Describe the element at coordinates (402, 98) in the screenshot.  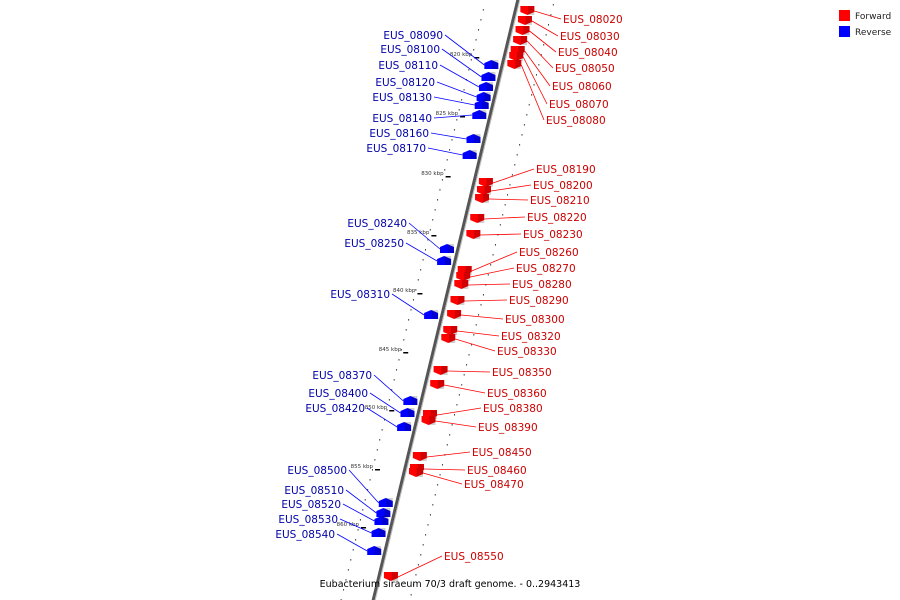
I see `gene-label-eus_08130: EUS_08130` at that location.